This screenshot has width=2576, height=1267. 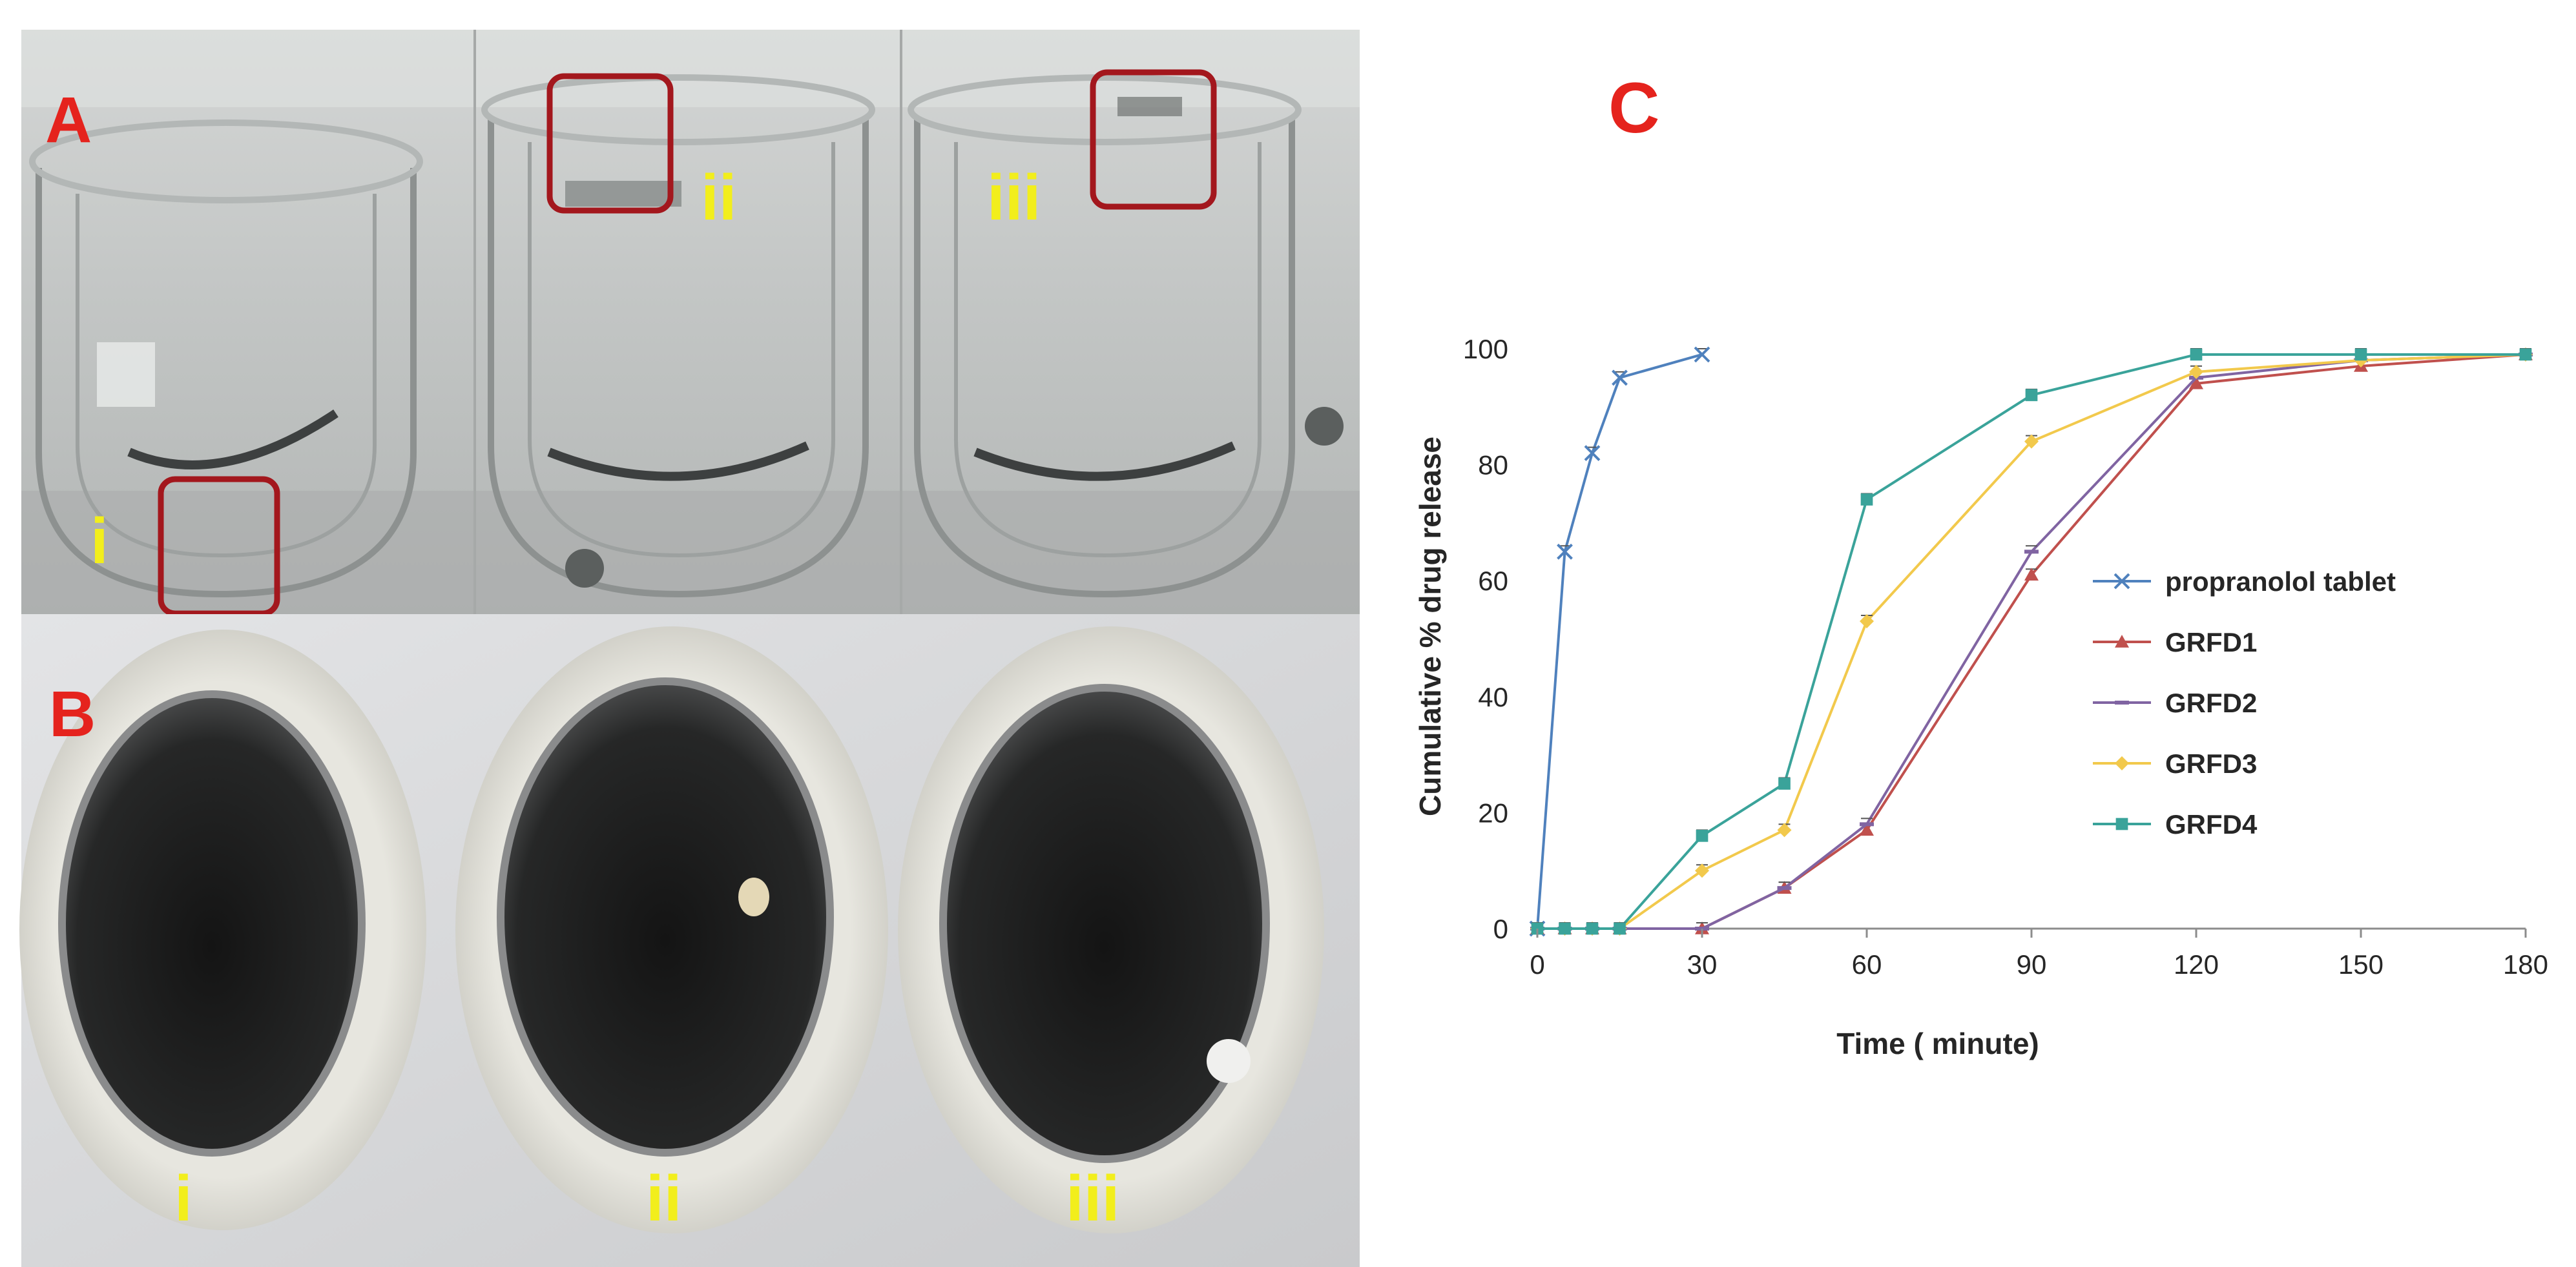 I want to click on vessel-b-iii, so click(x=1111, y=929).